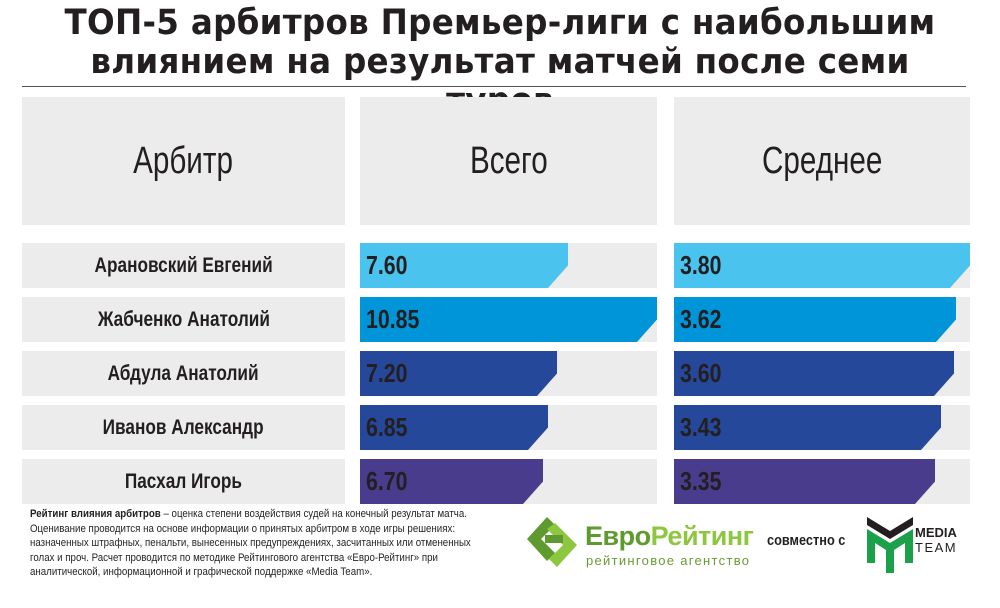 The width and height of the screenshot is (1000, 608). Describe the element at coordinates (387, 265) in the screenshot. I see `total-value: 7.60` at that location.